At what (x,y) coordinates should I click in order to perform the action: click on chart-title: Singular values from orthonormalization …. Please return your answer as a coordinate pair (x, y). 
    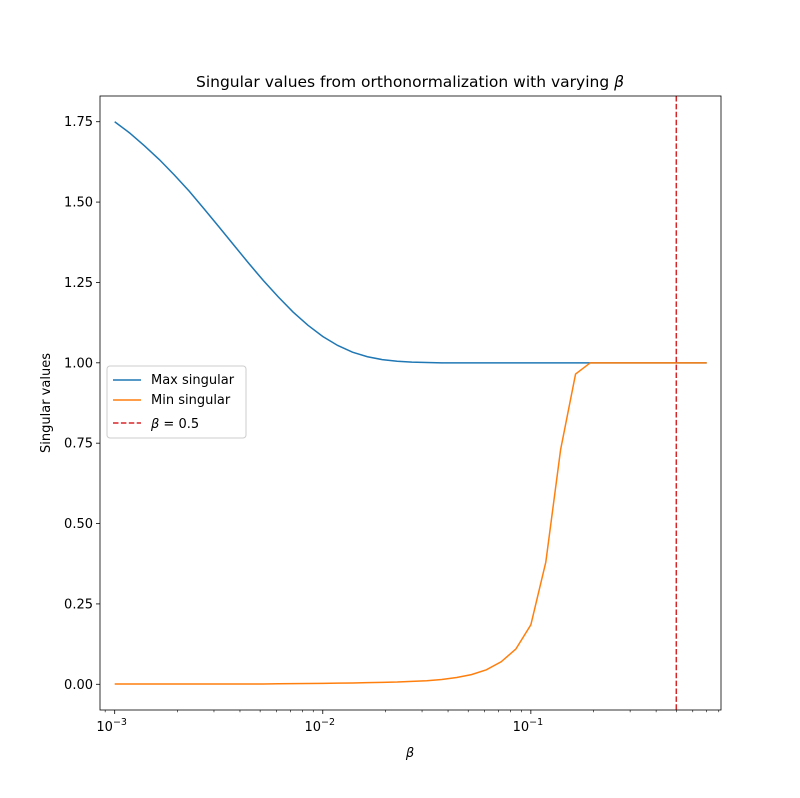
    Looking at the image, I should click on (410, 82).